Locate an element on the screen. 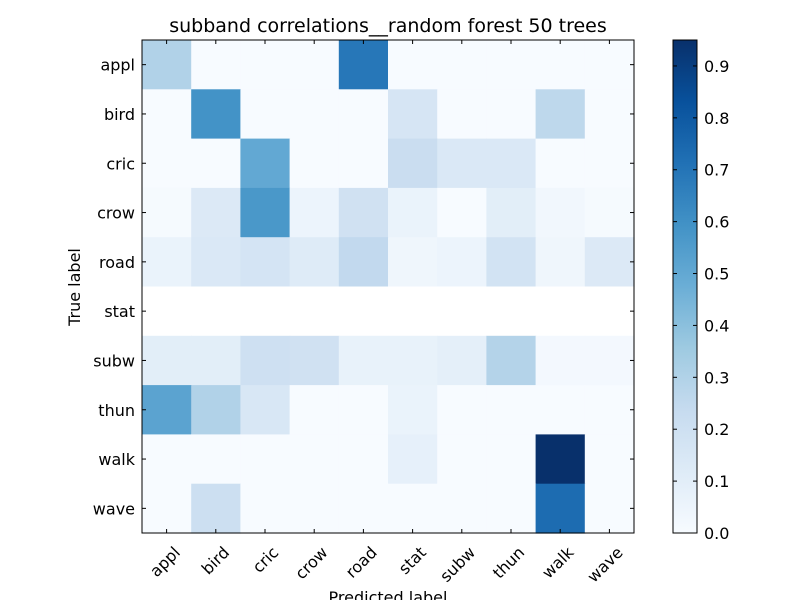  heatmap-cell-bird-bird is located at coordinates (216, 114).